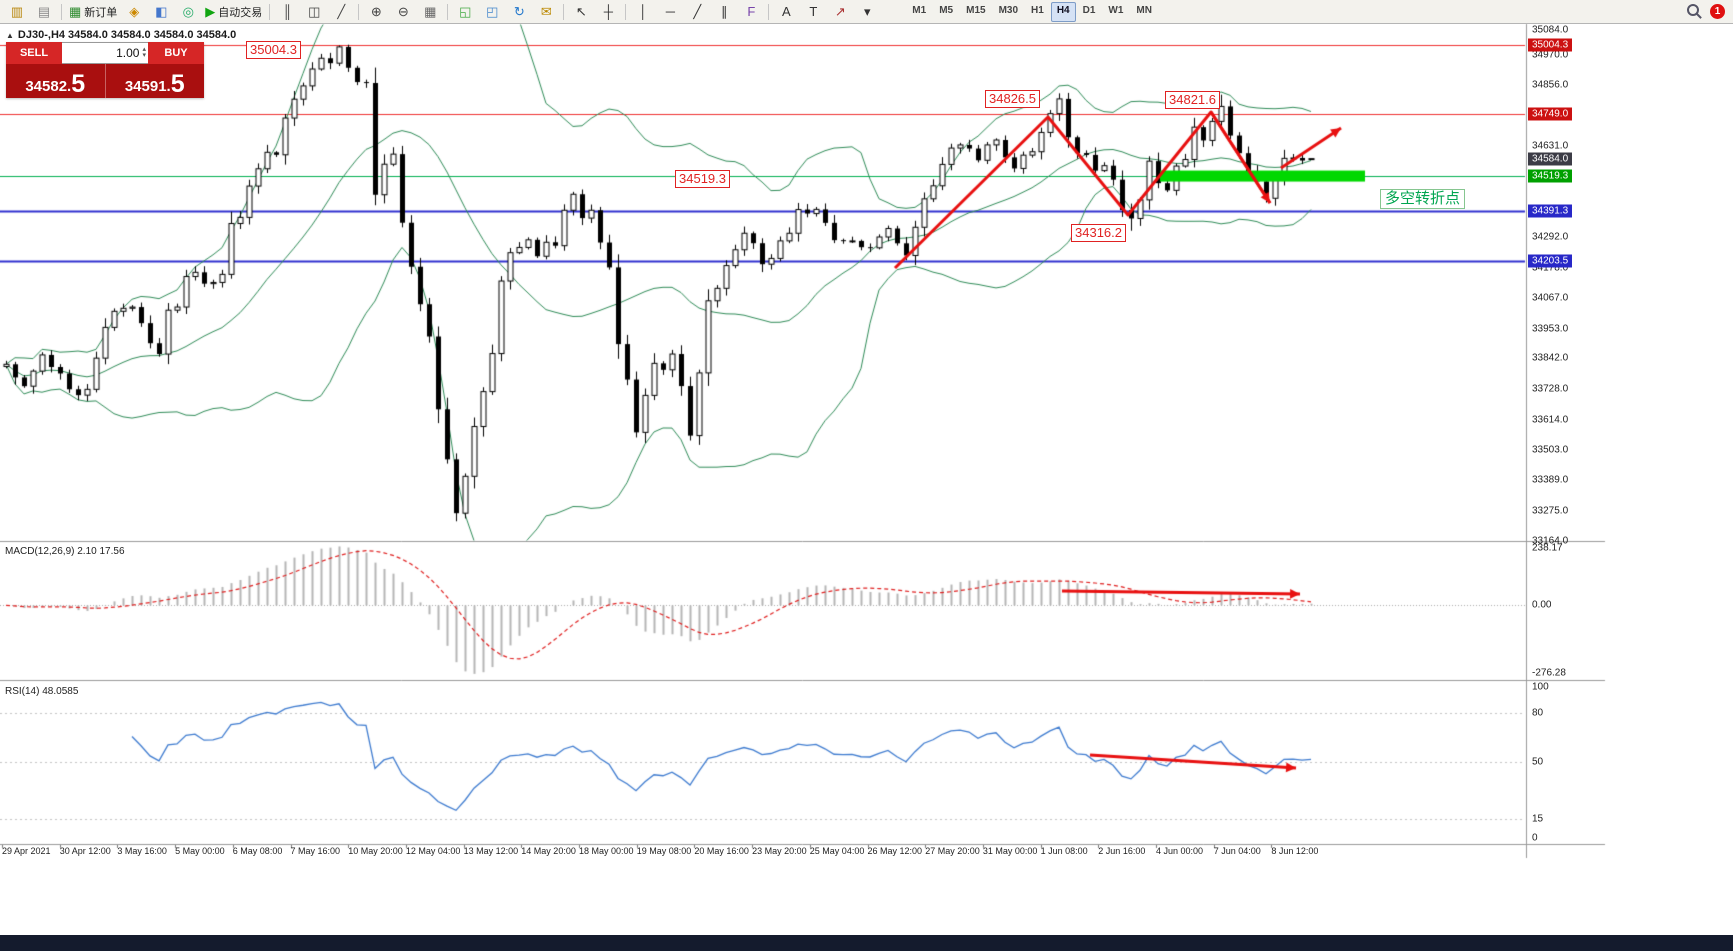  What do you see at coordinates (1542, 605) in the screenshot?
I see `macd-axis-label: 0.00` at bounding box center [1542, 605].